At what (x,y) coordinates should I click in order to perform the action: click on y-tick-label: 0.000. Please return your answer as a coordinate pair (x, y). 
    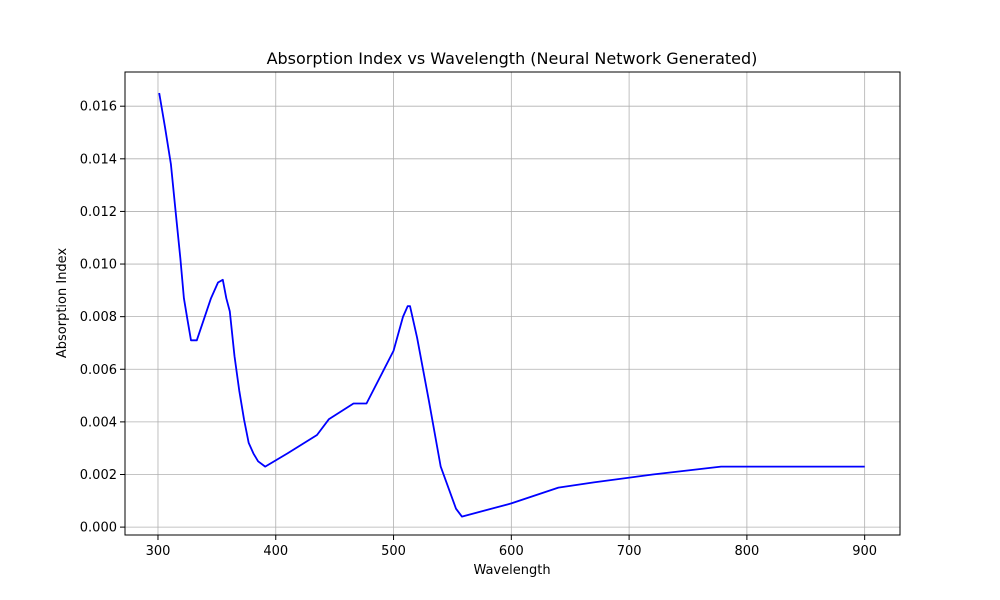
    Looking at the image, I should click on (98, 528).